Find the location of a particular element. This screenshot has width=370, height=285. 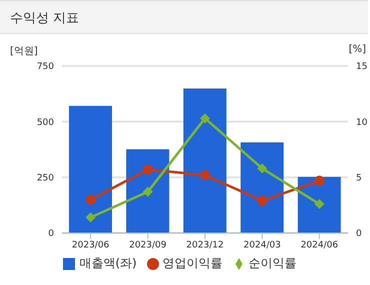

y-tick-label: 250 is located at coordinates (45, 179).